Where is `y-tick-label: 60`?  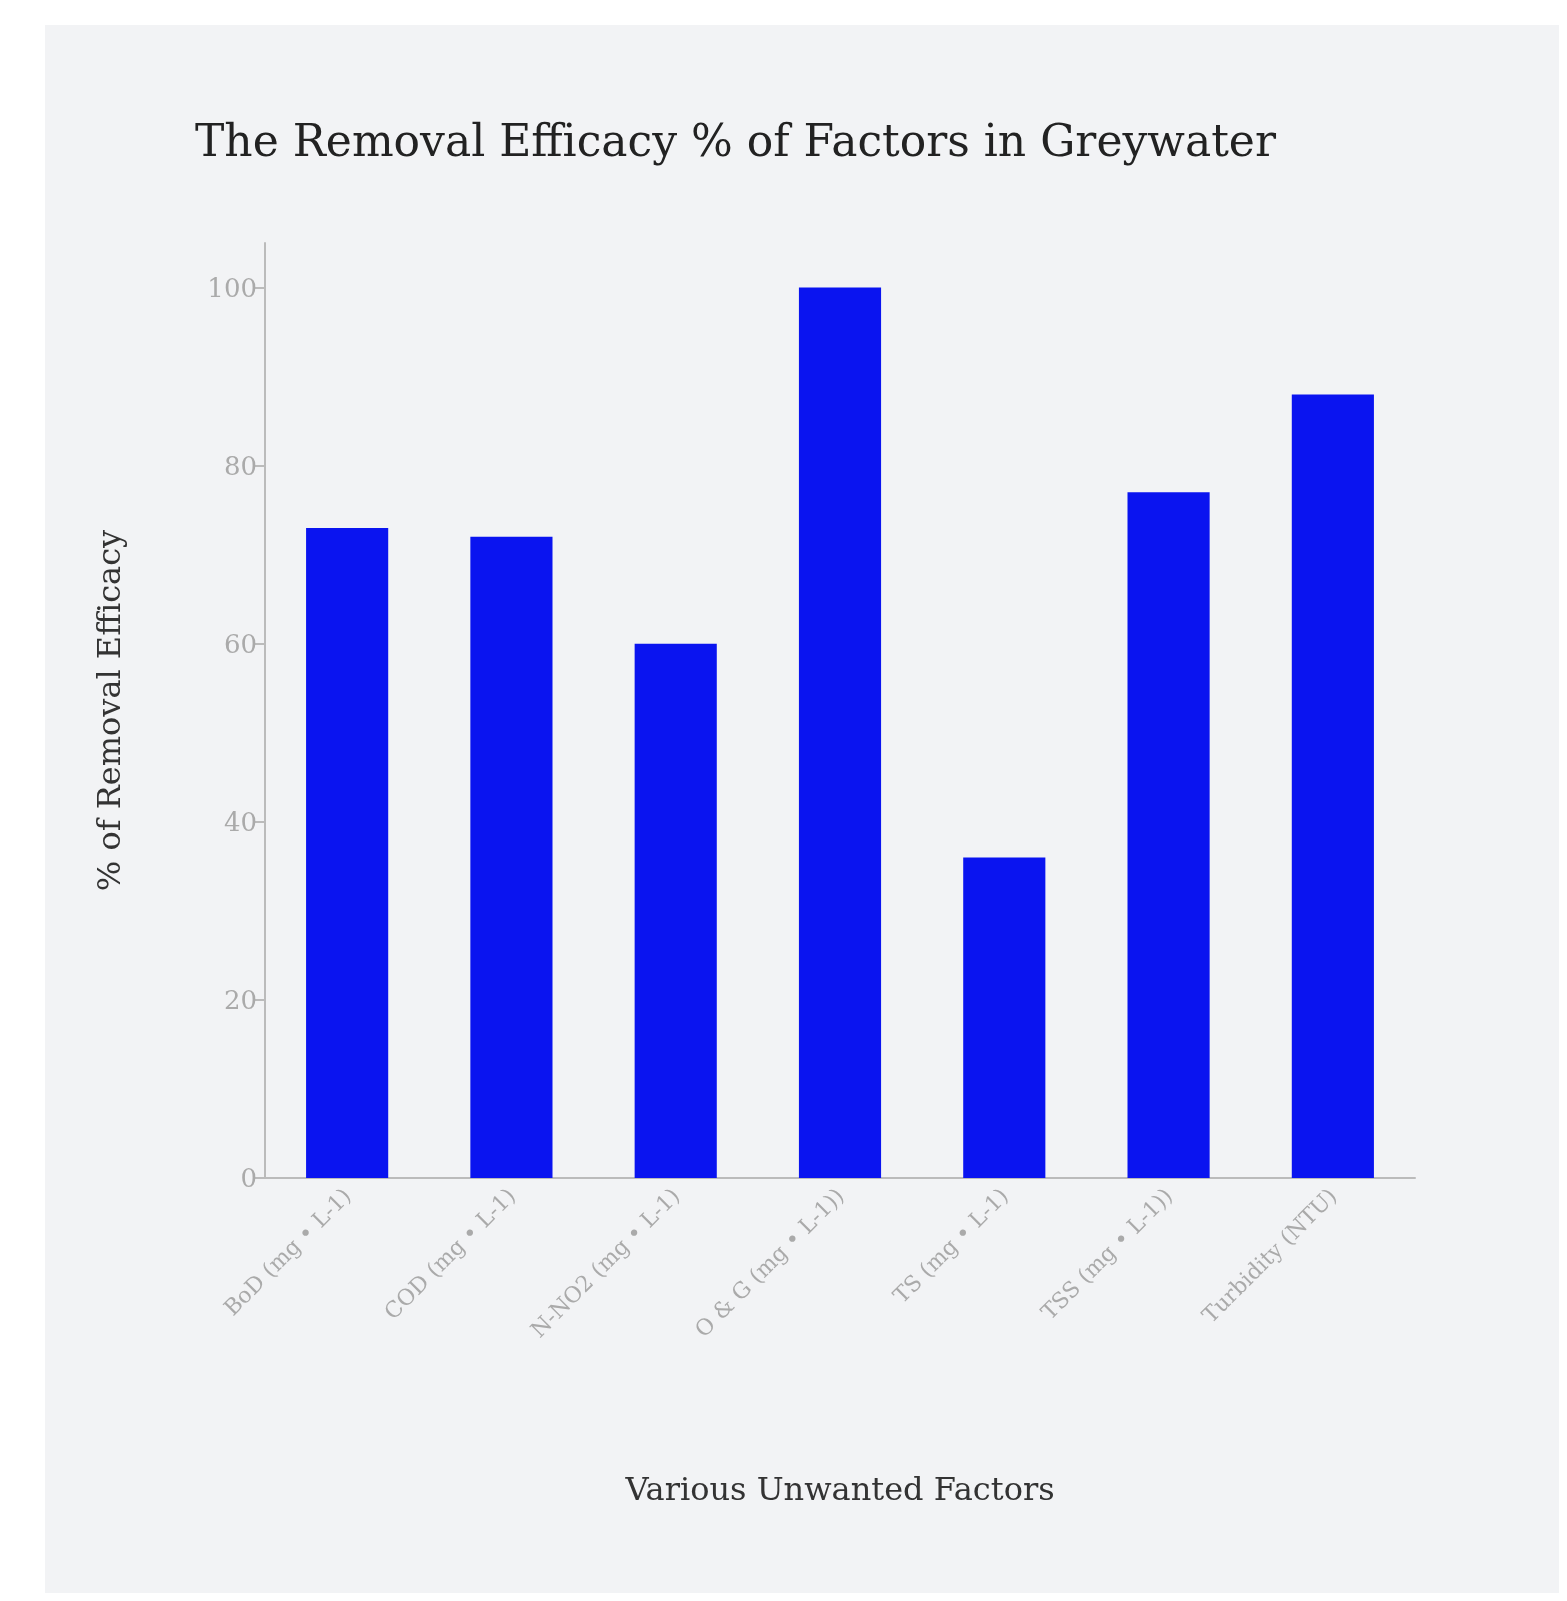
y-tick-label: 60 is located at coordinates (240, 643).